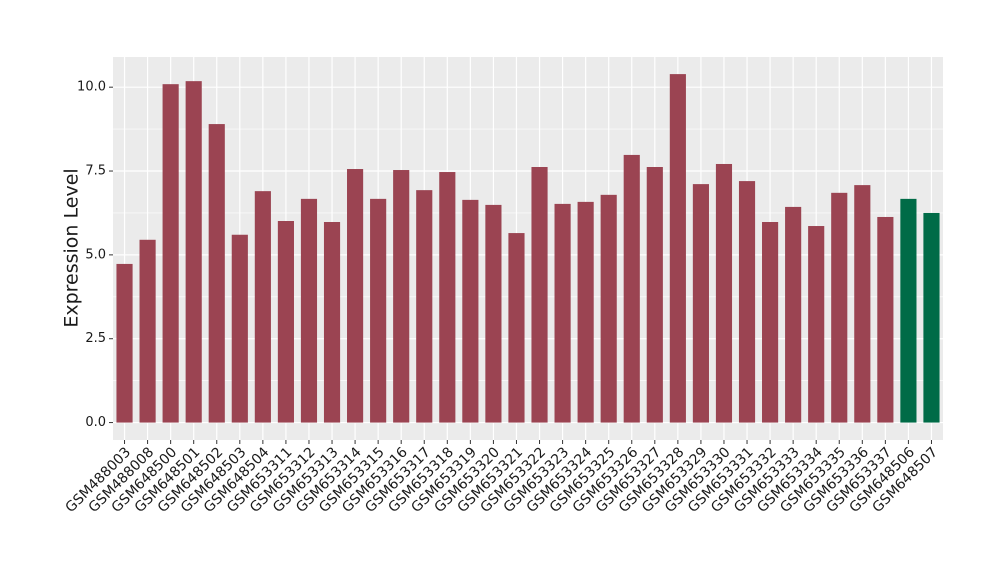 This screenshot has height=580, width=1000. Describe the element at coordinates (91, 87) in the screenshot. I see `y-tick-label: 10.0` at that location.